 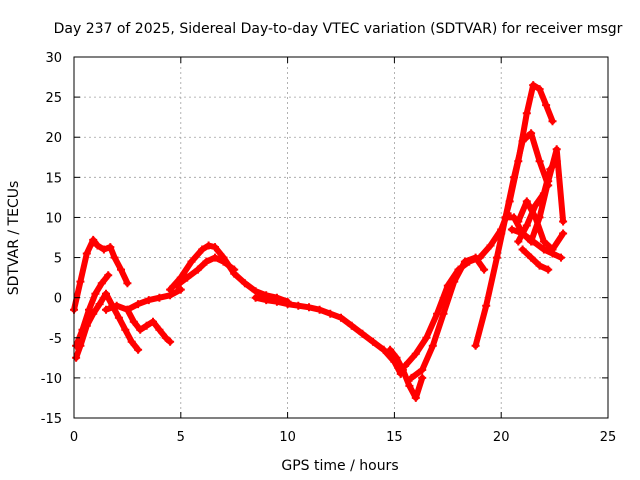 What do you see at coordinates (51, 419) in the screenshot?
I see `y-tick-label: -15` at bounding box center [51, 419].